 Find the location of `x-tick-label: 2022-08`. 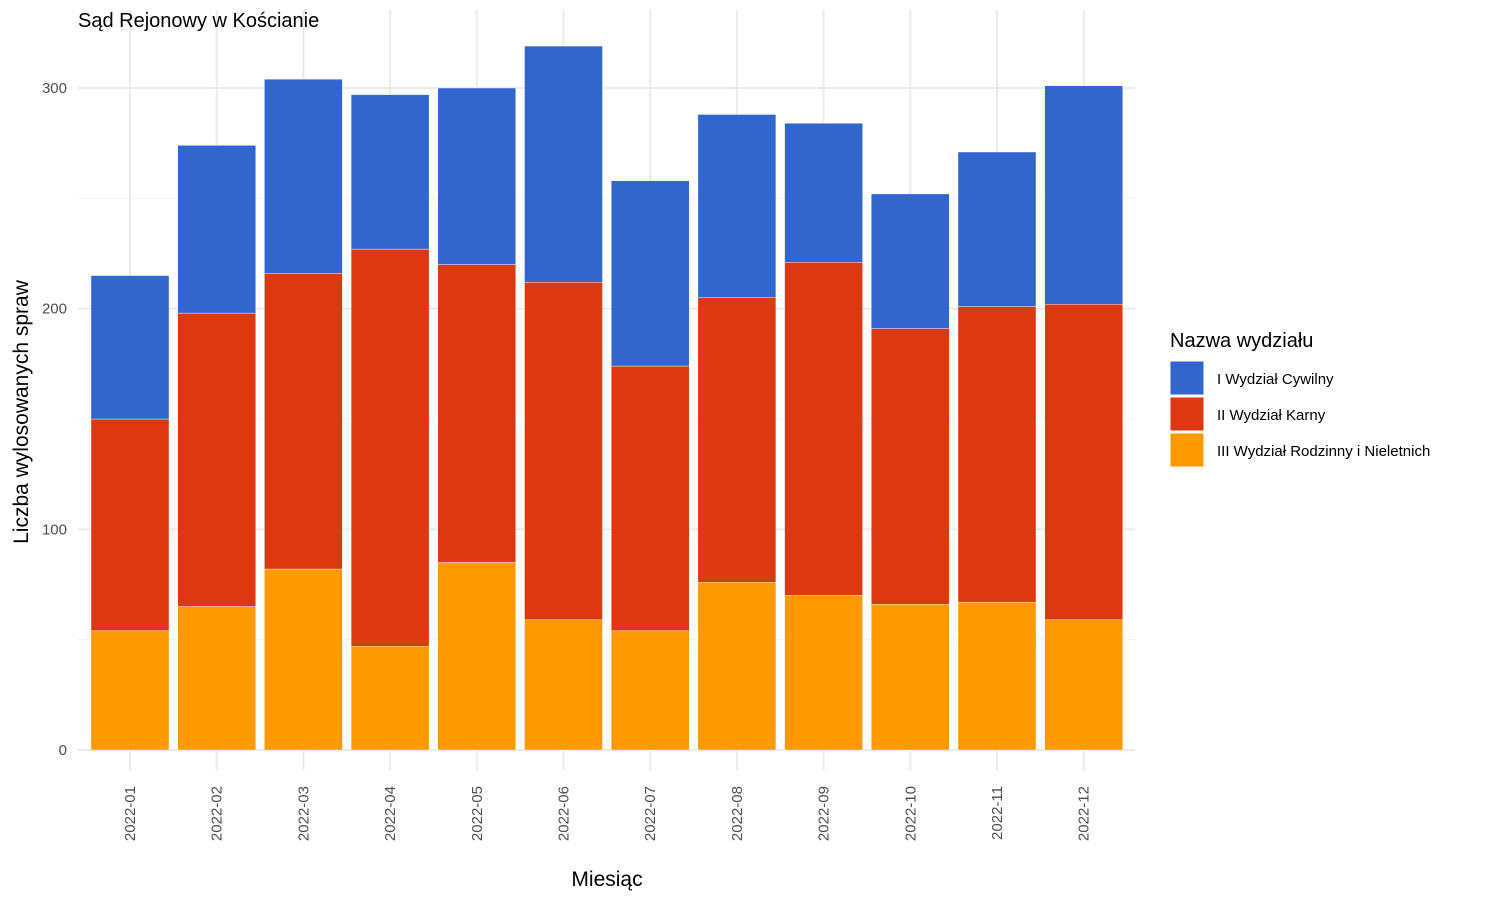

x-tick-label: 2022-08 is located at coordinates (737, 813).